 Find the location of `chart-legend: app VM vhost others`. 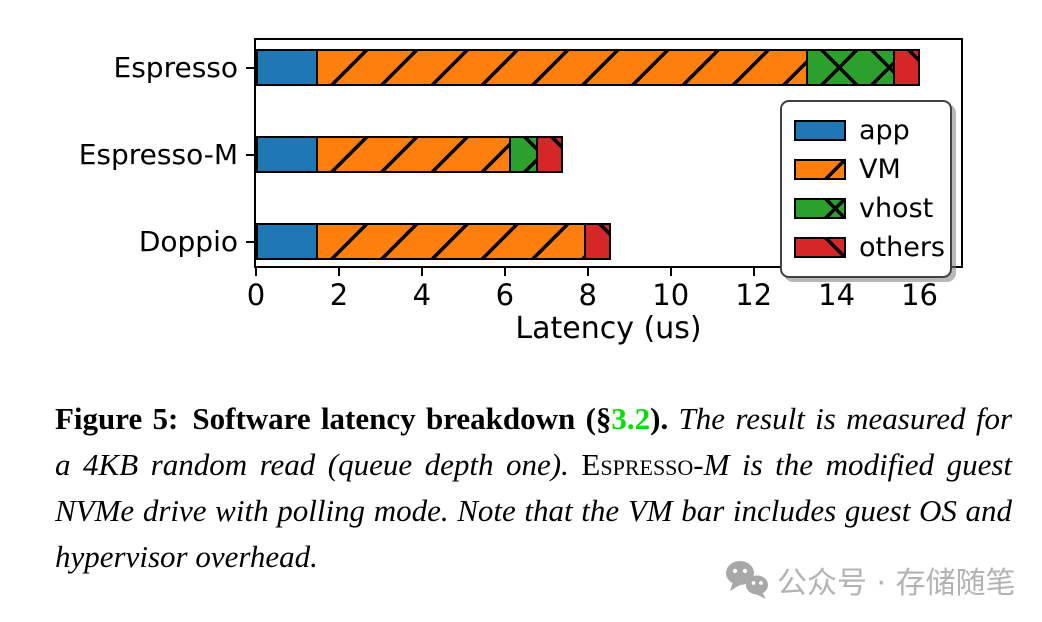

chart-legend: app VM vhost others is located at coordinates (866, 189).